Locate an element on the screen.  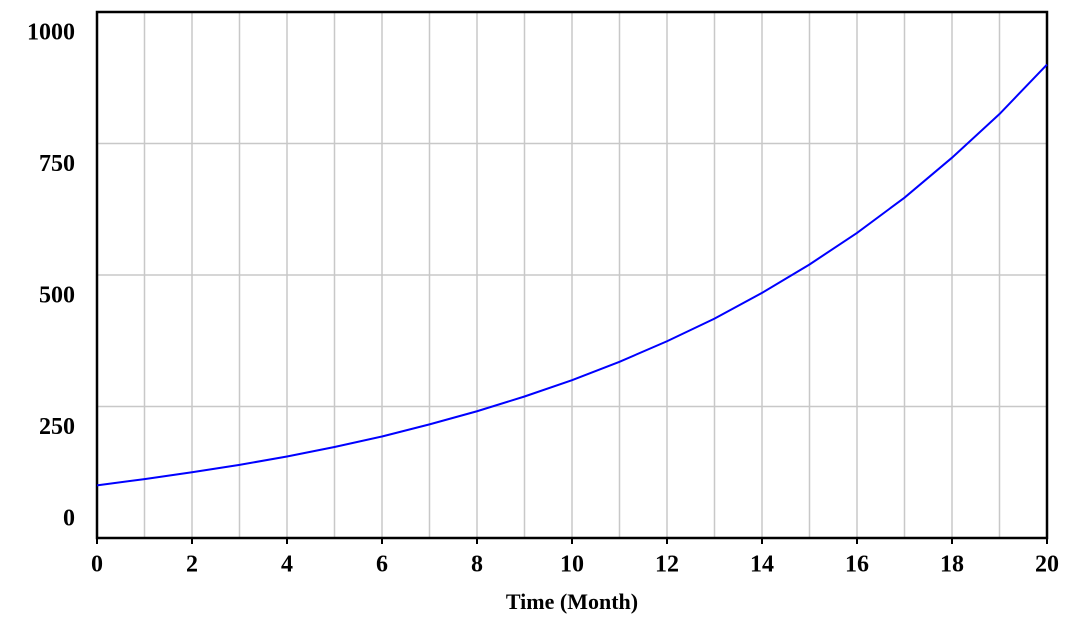
x-tick-label: 0 is located at coordinates (97, 565).